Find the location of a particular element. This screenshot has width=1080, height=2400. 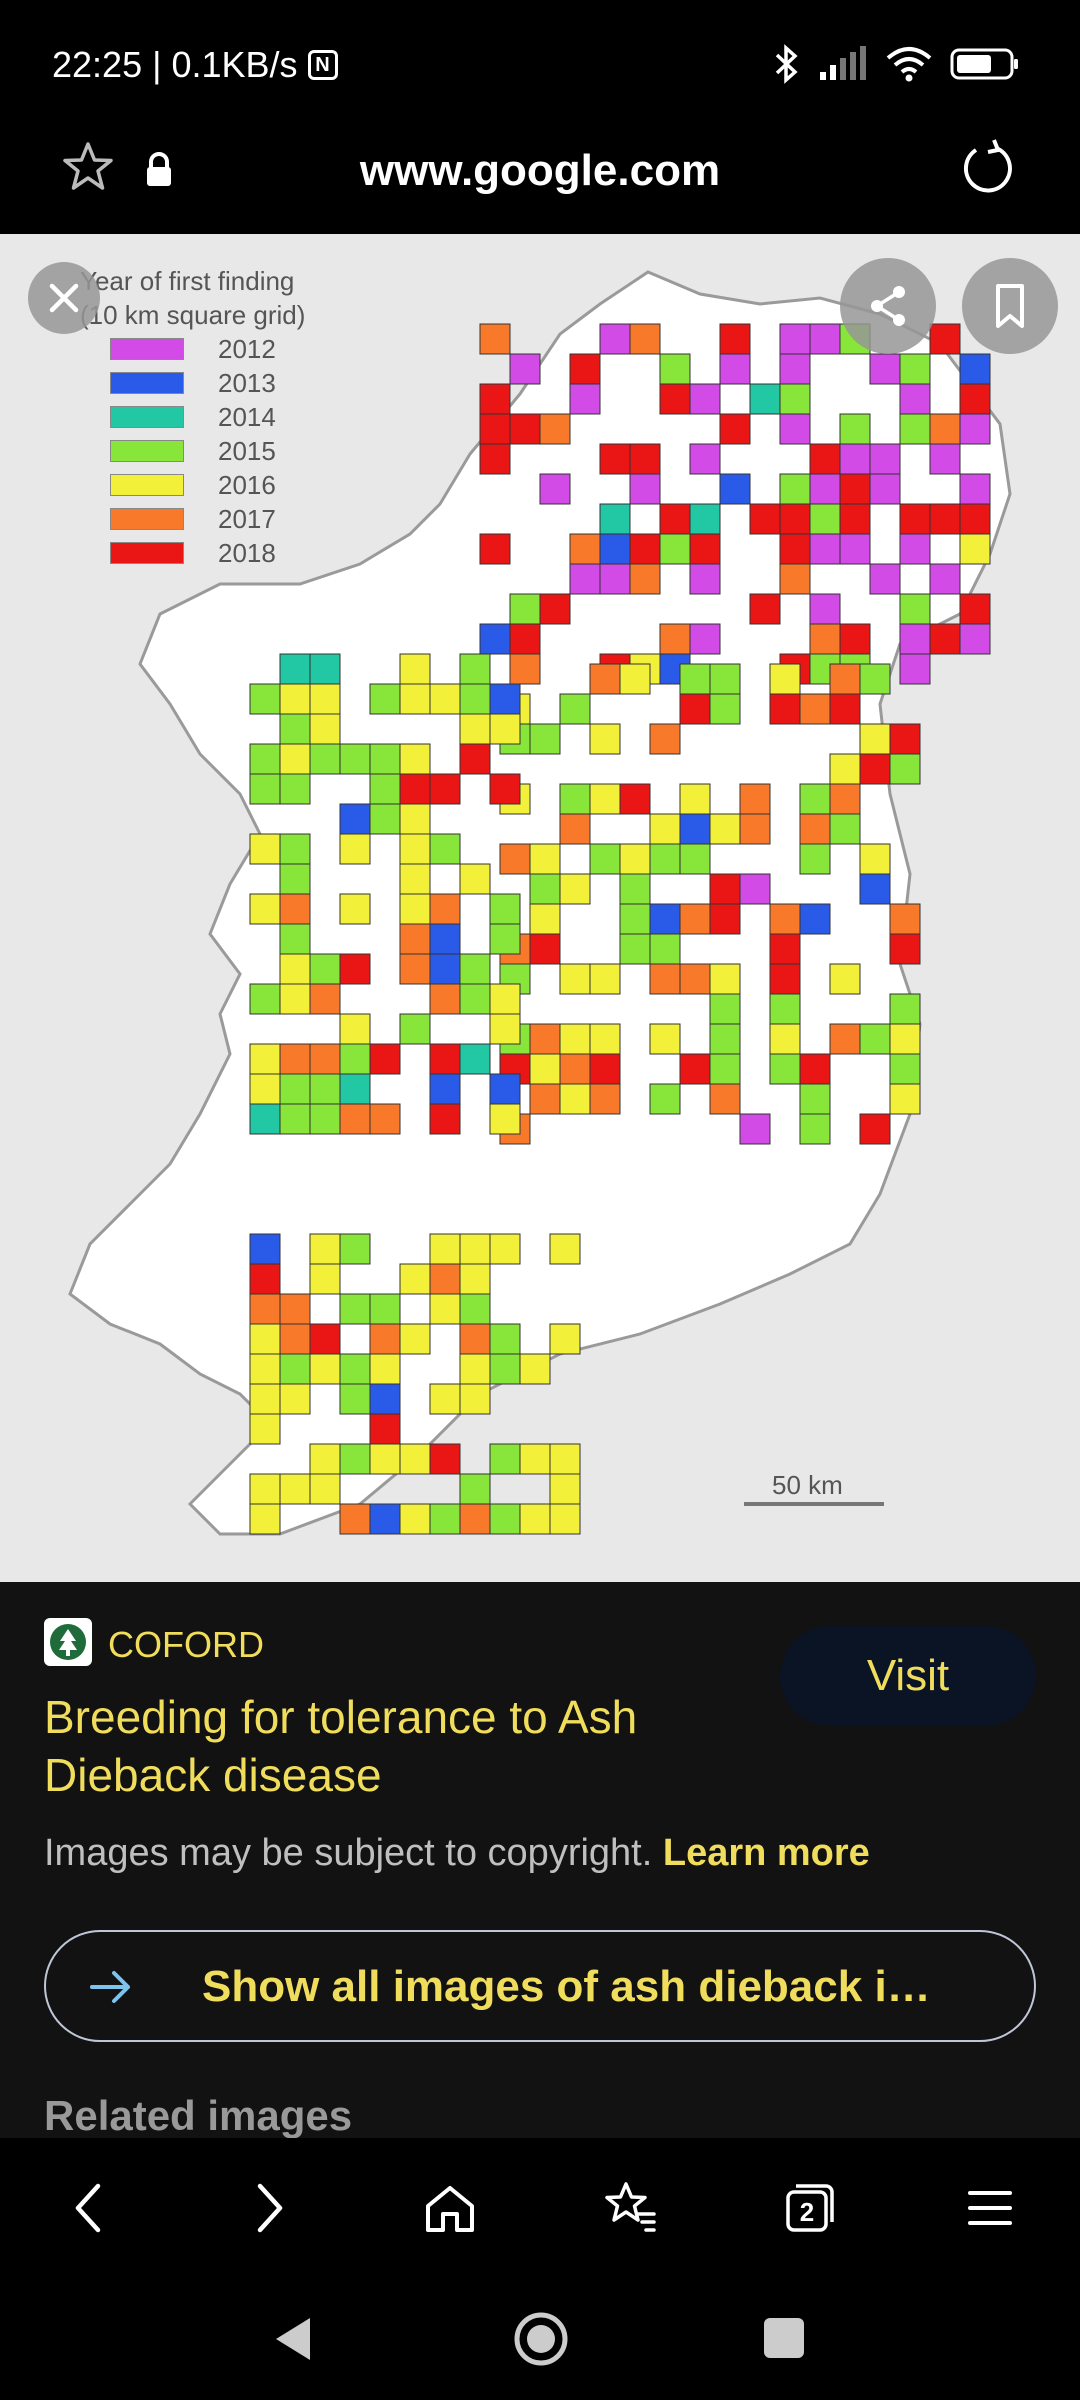

back-button is located at coordinates (88, 2208).